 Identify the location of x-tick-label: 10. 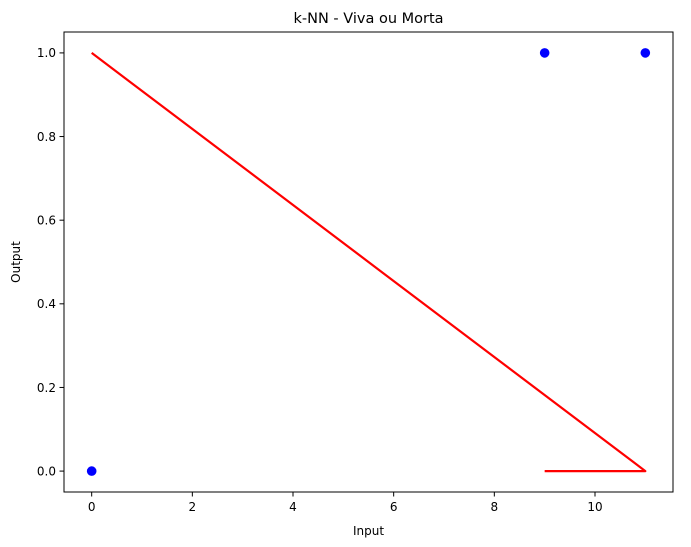
(594, 507).